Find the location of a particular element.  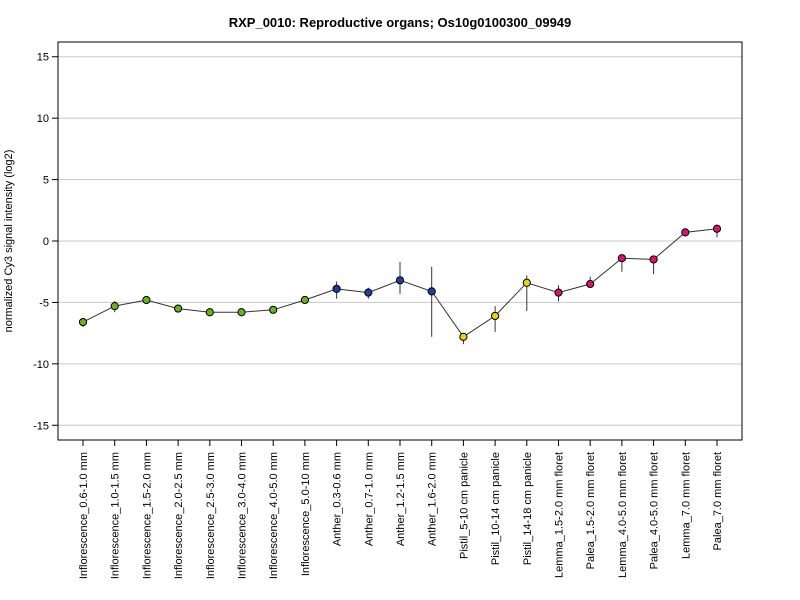

x-tick-label: Pistil_5-10 cm panicle is located at coordinates (464, 505).